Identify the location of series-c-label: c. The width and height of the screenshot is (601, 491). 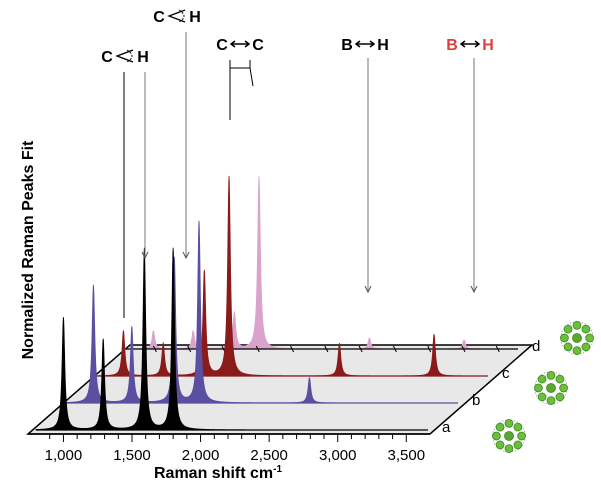
(506, 373).